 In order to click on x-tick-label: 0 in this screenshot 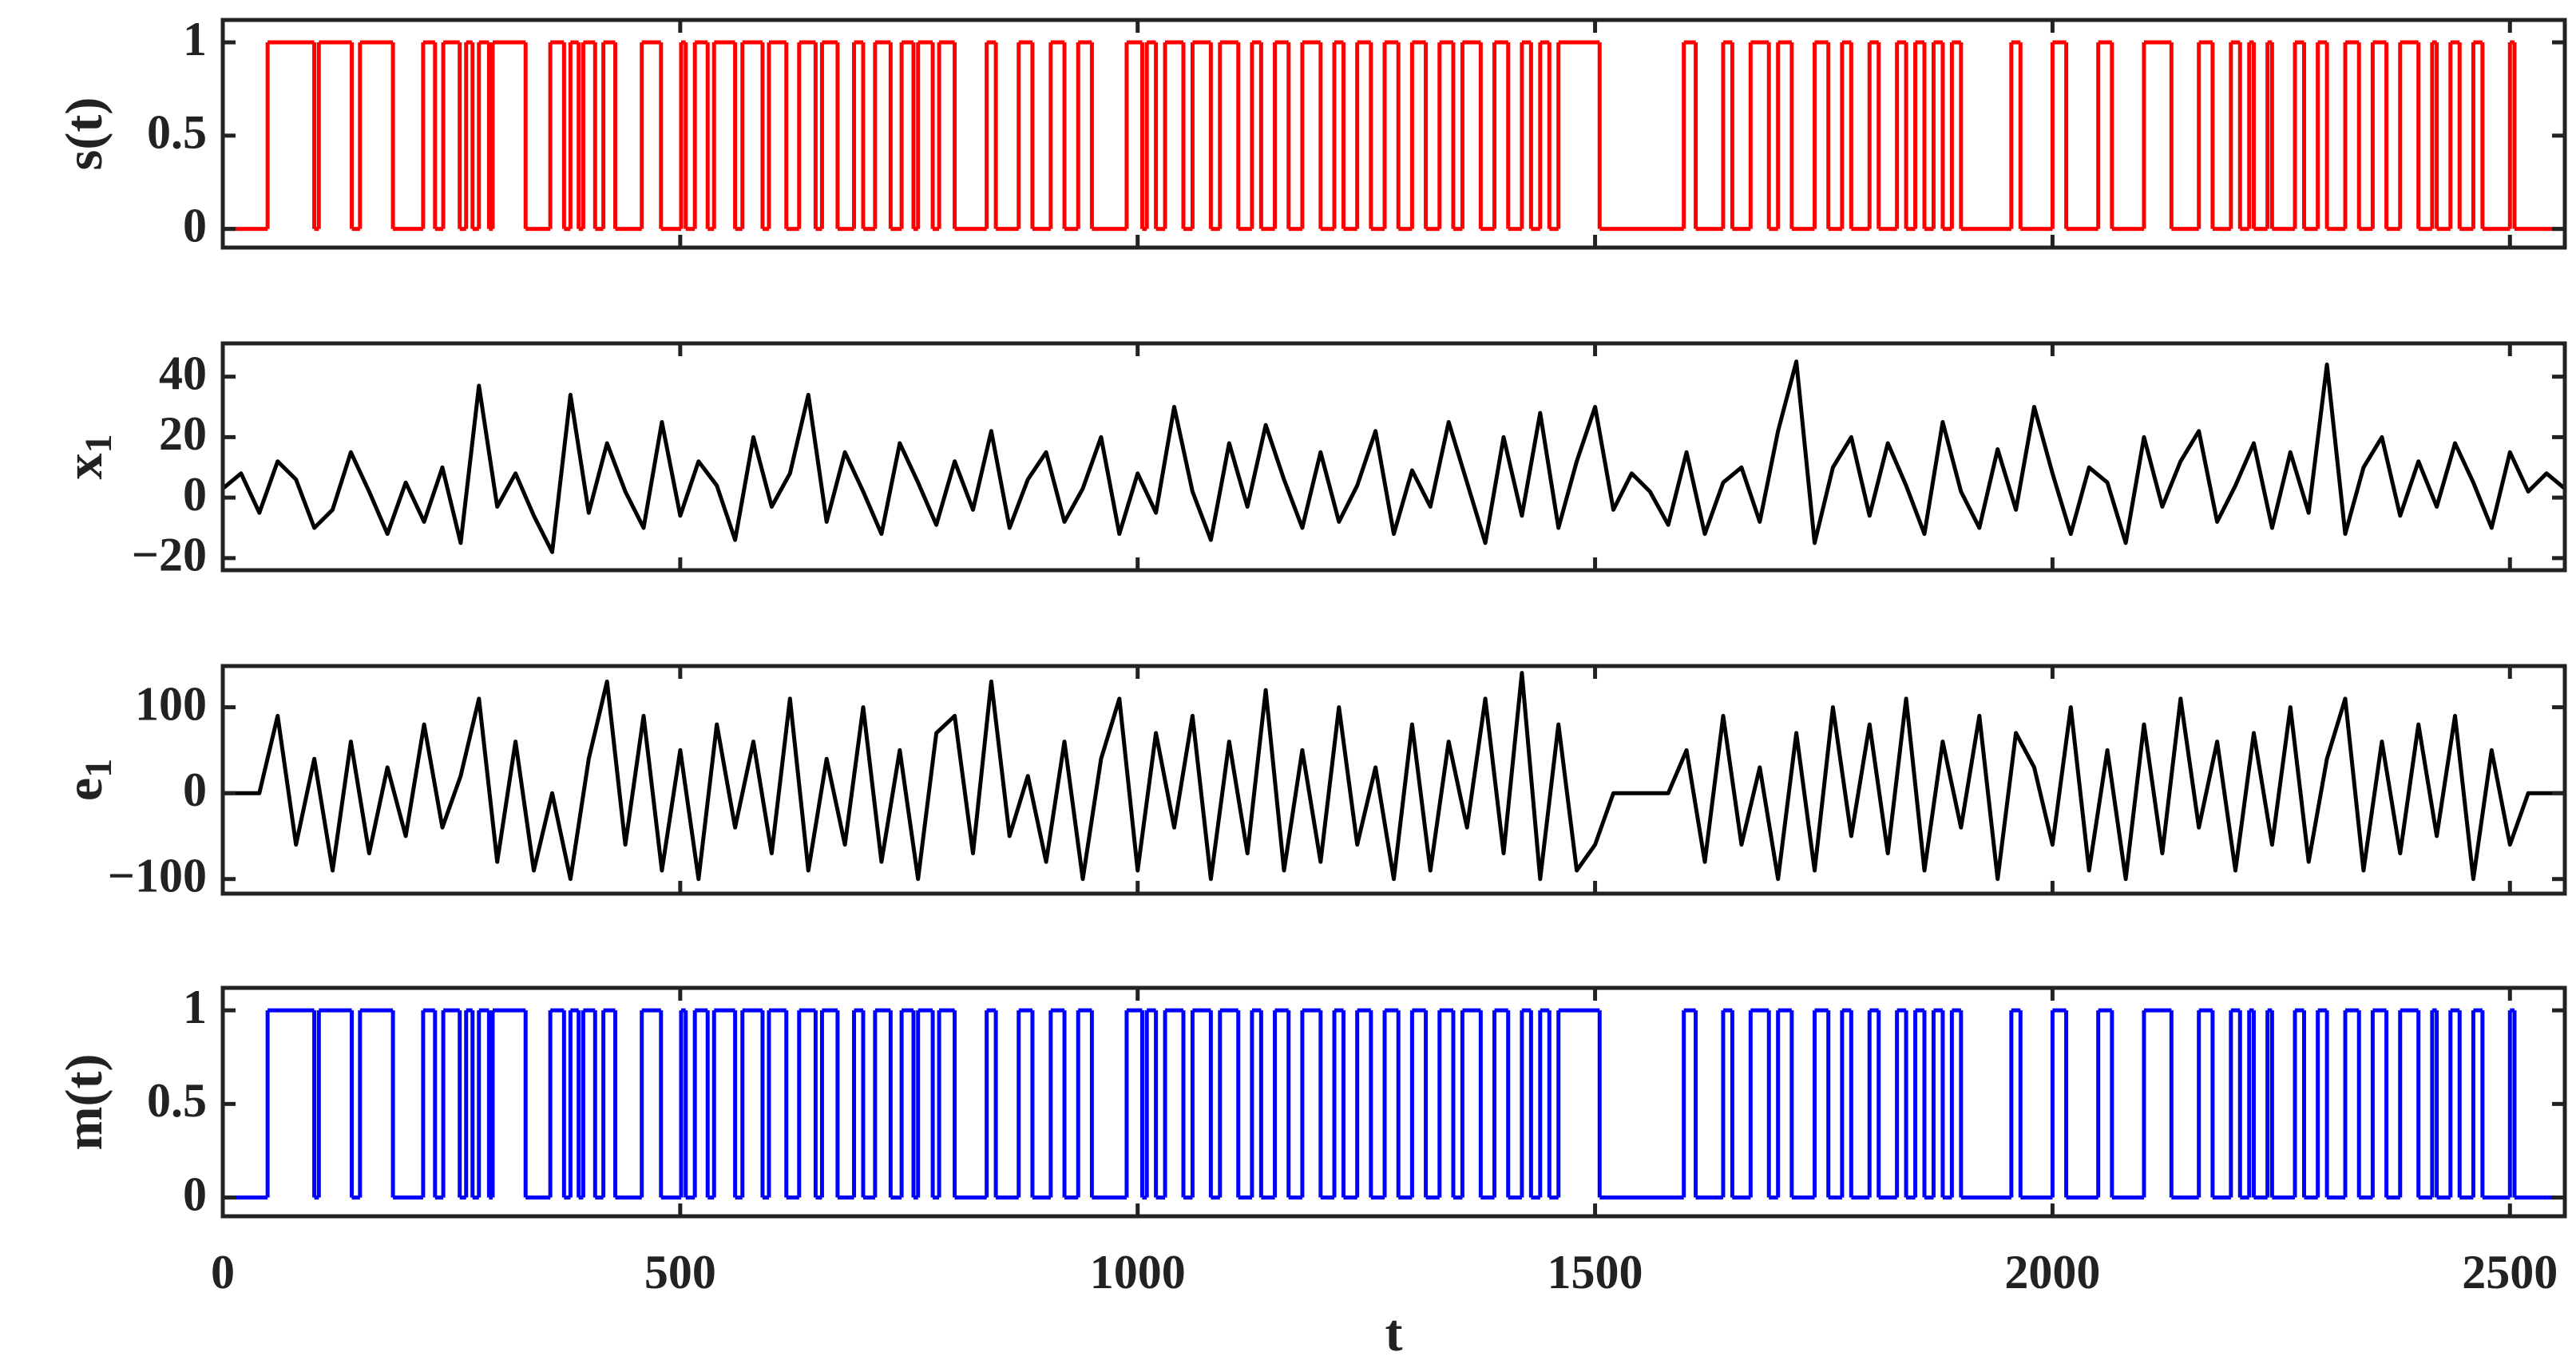, I will do `click(223, 1272)`.